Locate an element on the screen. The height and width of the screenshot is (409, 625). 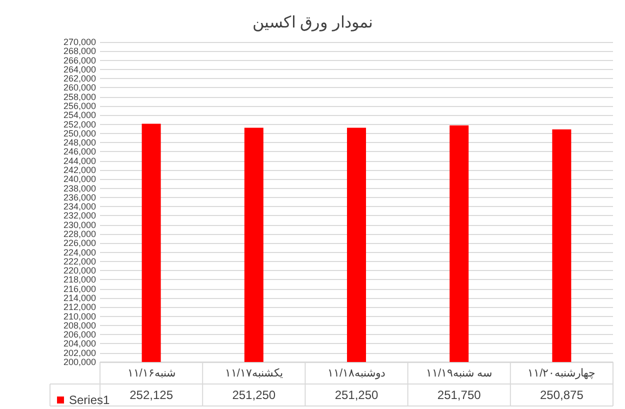
data-label: 251,750 is located at coordinates (459, 395).